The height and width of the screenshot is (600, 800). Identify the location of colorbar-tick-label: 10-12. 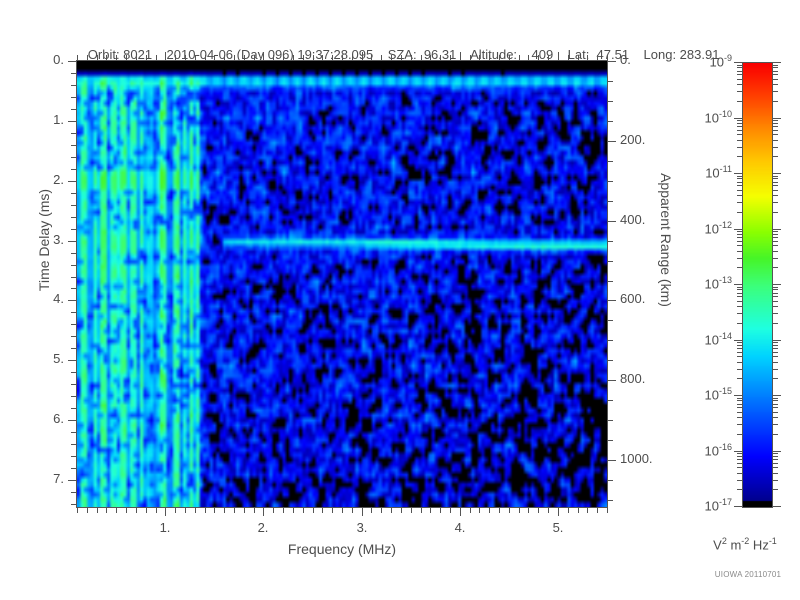
(718, 228).